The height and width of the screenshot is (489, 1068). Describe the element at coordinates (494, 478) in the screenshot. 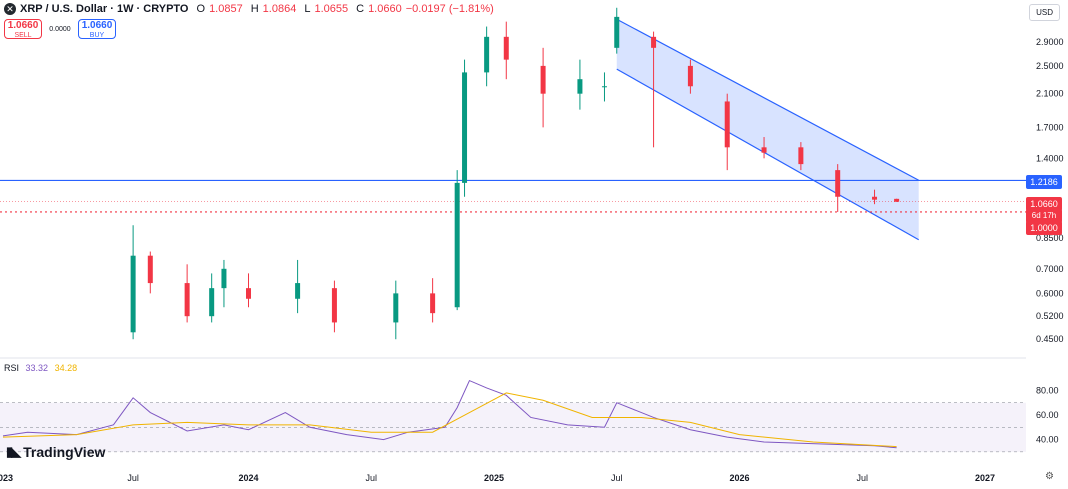

I see `x-tick-label: 2025` at that location.